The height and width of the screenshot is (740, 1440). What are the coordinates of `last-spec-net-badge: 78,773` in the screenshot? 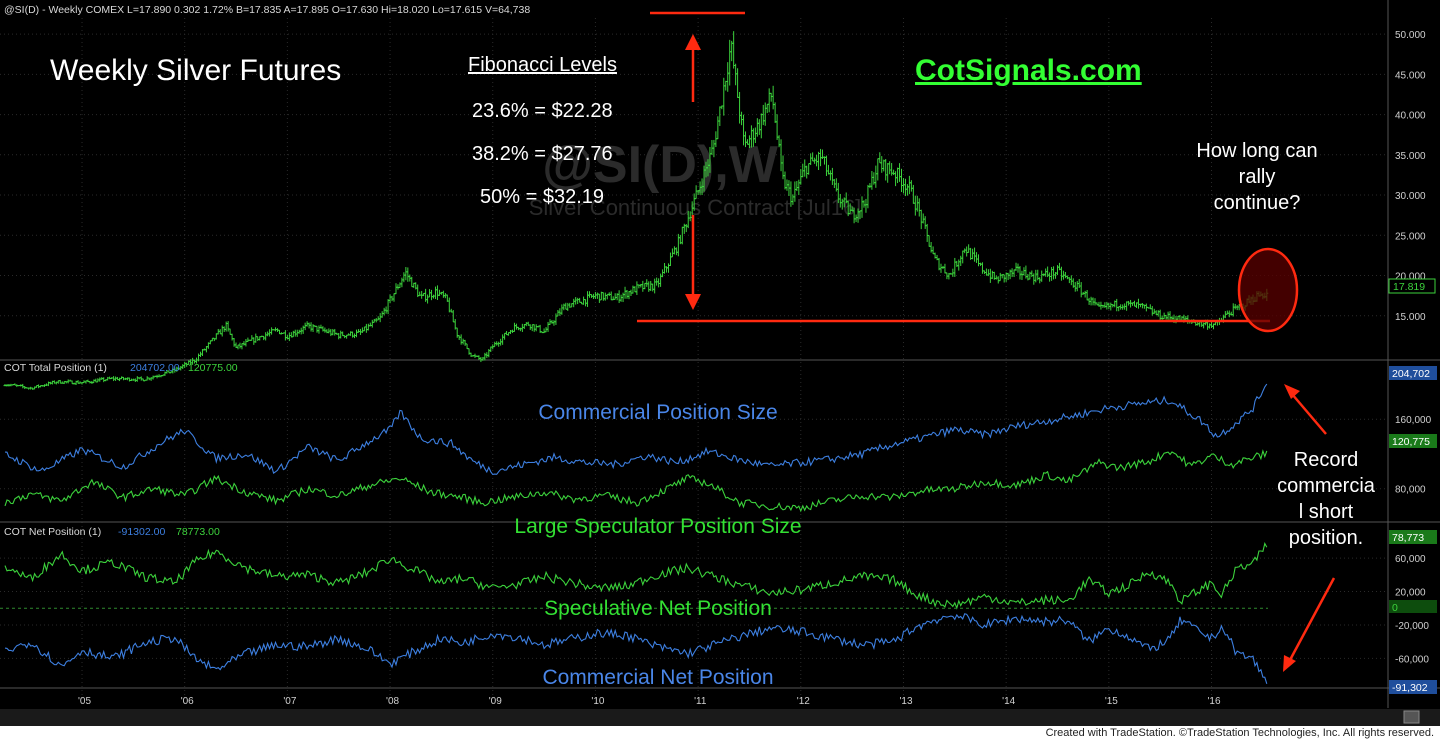 It's located at (1413, 537).